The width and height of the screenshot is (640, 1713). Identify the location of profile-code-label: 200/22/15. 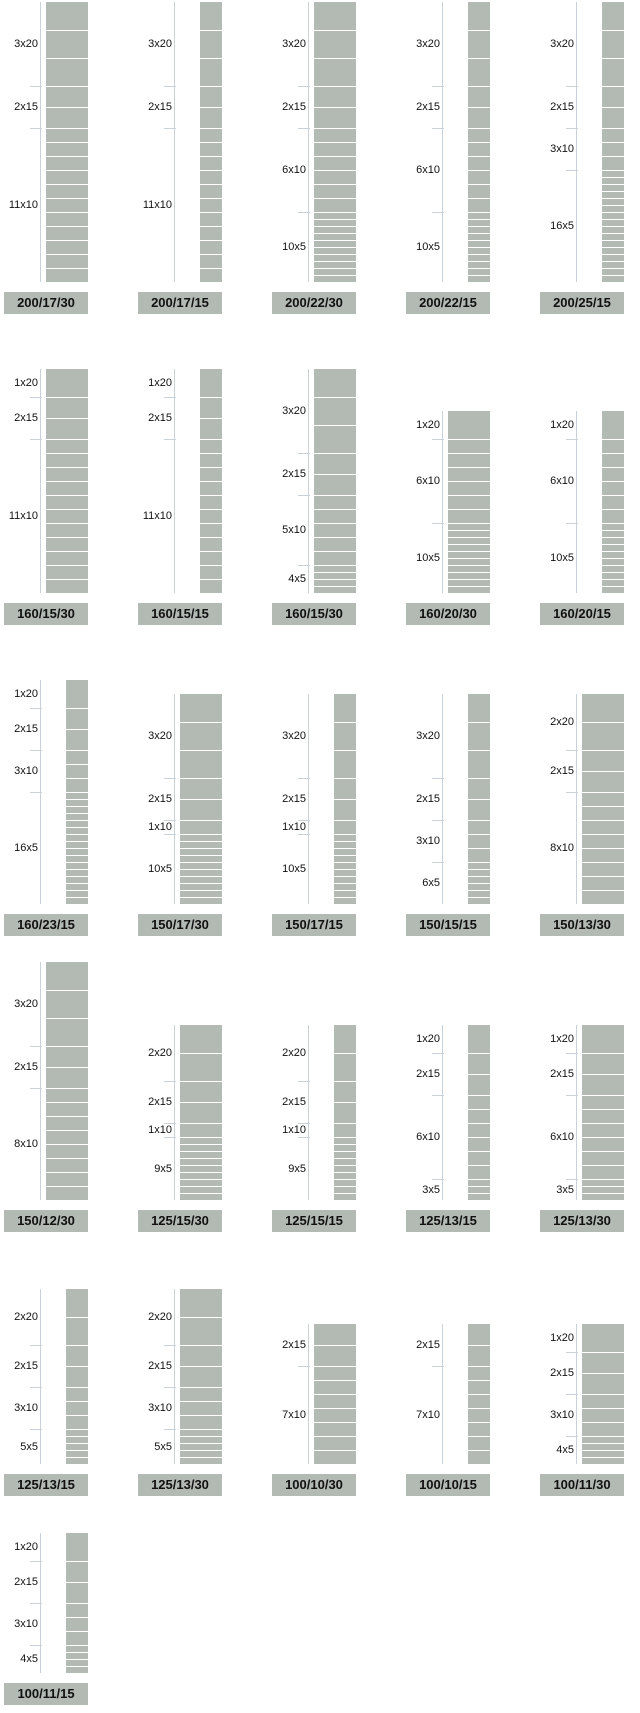
(448, 303).